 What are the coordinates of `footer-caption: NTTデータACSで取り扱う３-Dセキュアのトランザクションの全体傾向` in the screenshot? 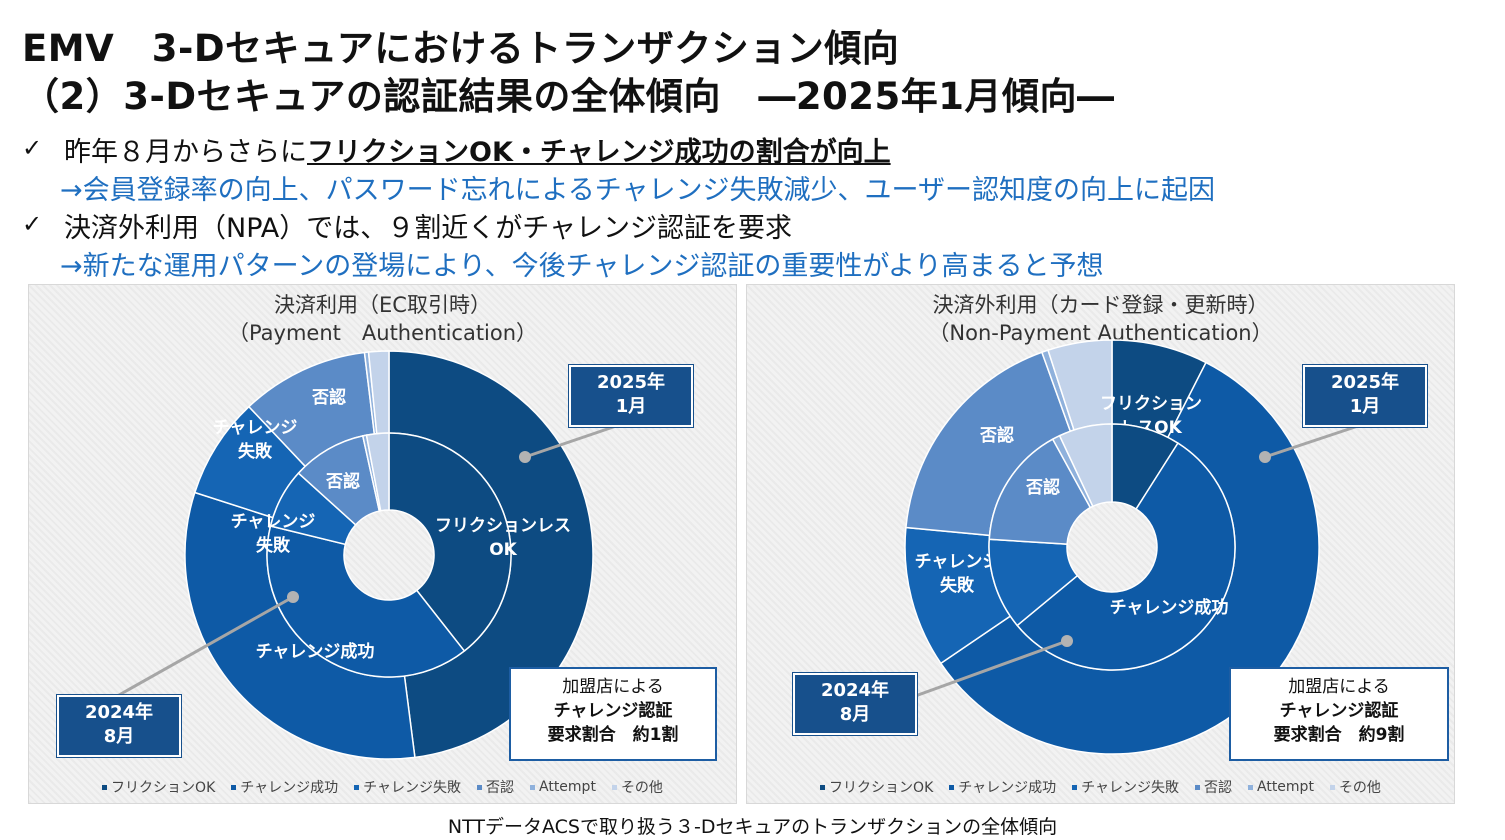 It's located at (752, 827).